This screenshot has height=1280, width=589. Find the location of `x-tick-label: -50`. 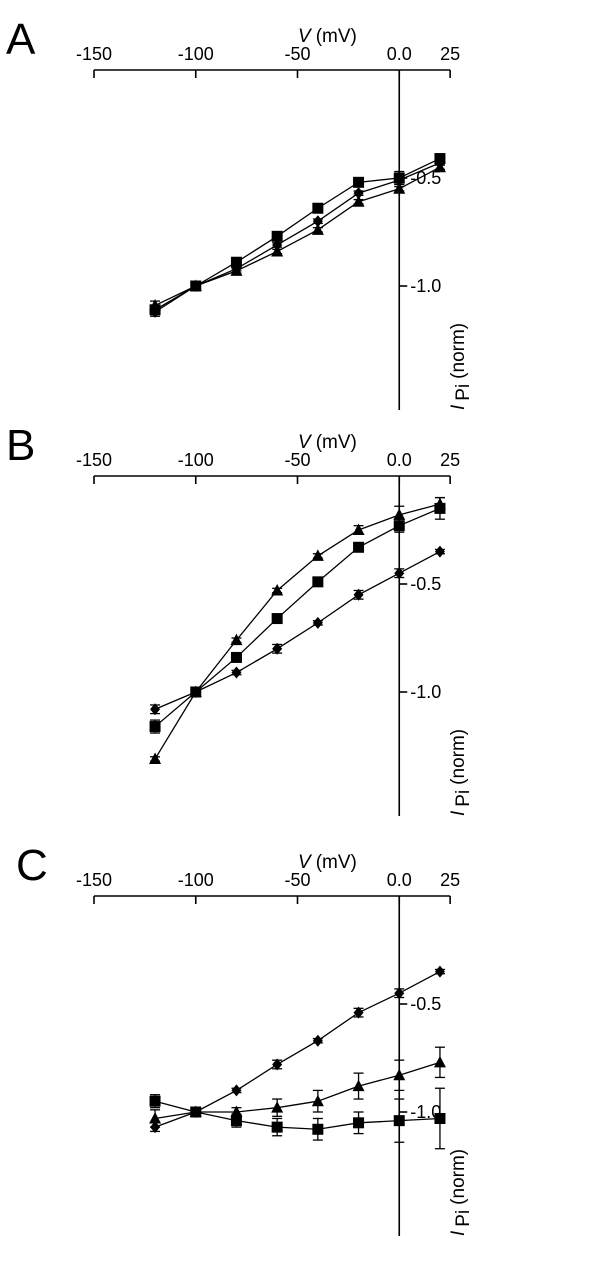

x-tick-label: -50 is located at coordinates (297, 880).